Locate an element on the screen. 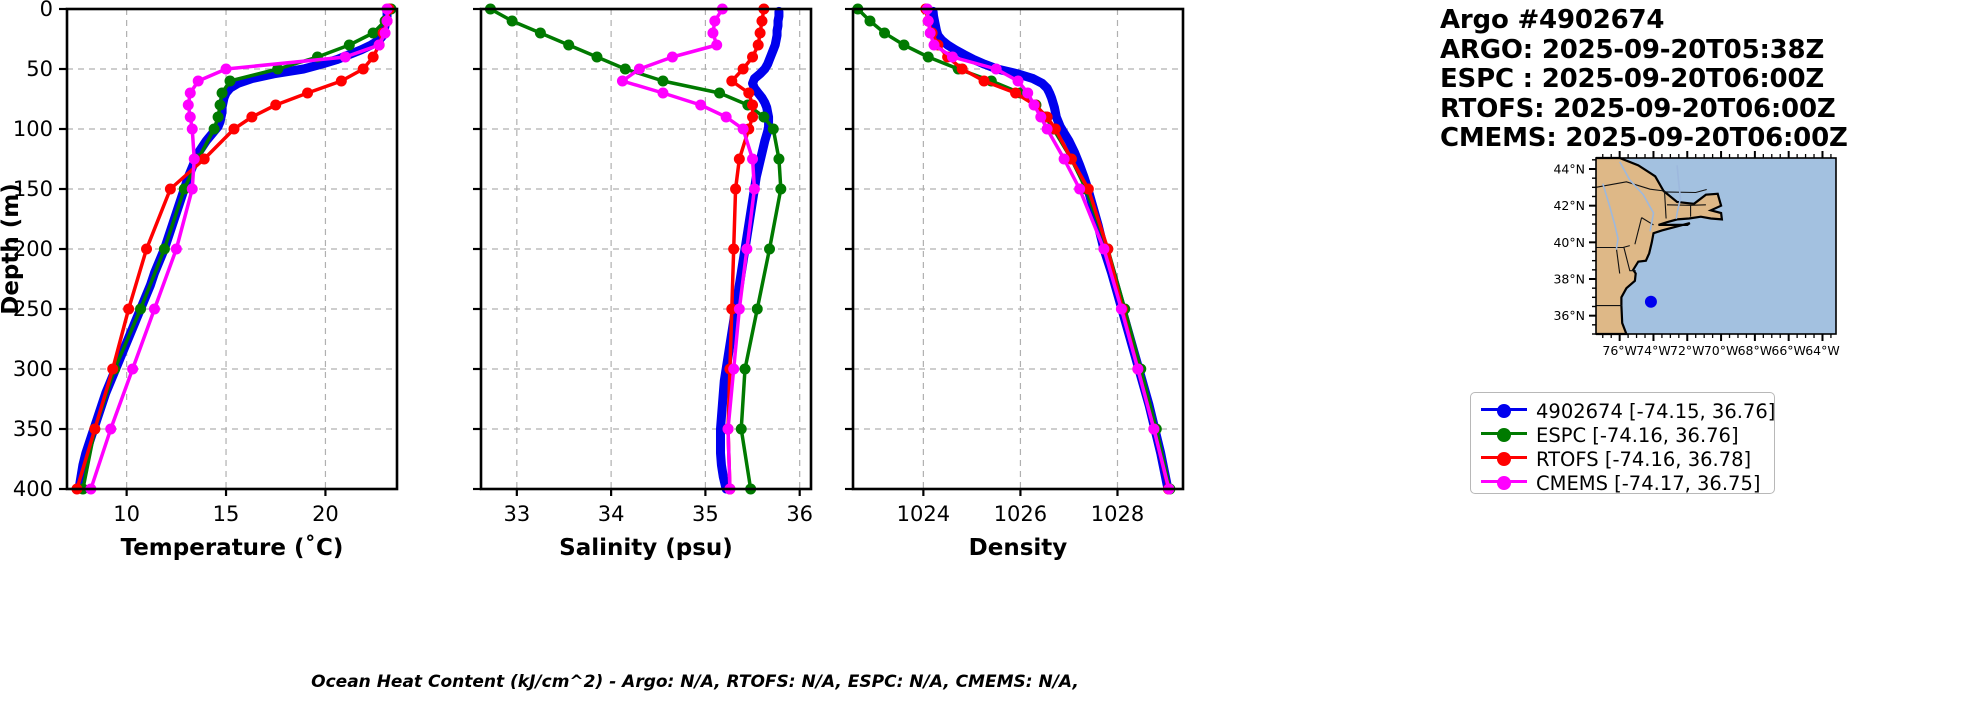 The height and width of the screenshot is (712, 1967). map-lat-label: 38°N is located at coordinates (1569, 279).